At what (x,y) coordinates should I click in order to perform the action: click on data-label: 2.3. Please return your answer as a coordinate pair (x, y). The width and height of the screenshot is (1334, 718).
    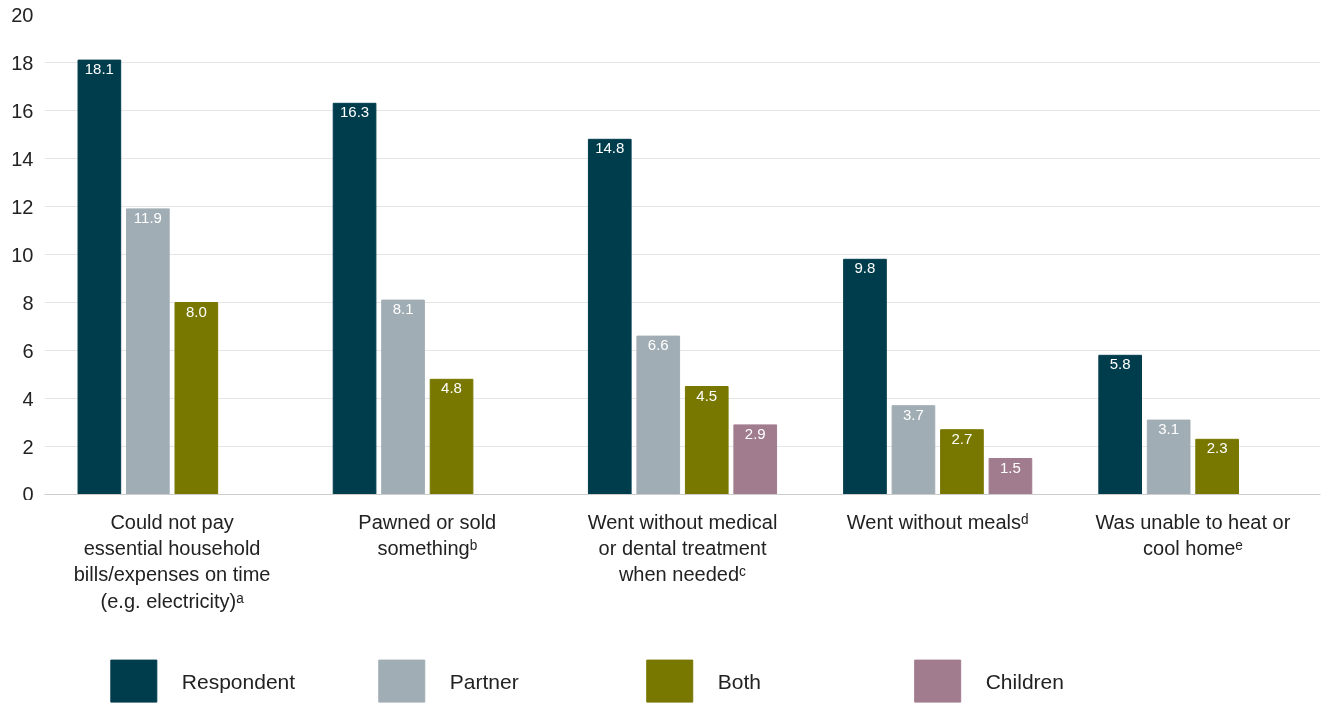
    Looking at the image, I should click on (1217, 448).